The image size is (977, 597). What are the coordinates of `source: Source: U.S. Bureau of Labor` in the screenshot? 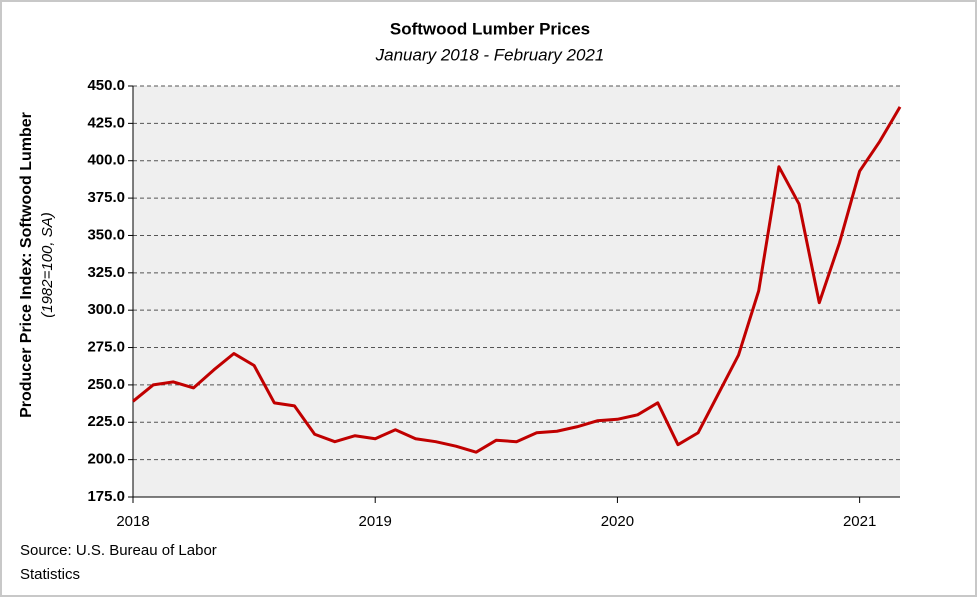 It's located at (118, 550).